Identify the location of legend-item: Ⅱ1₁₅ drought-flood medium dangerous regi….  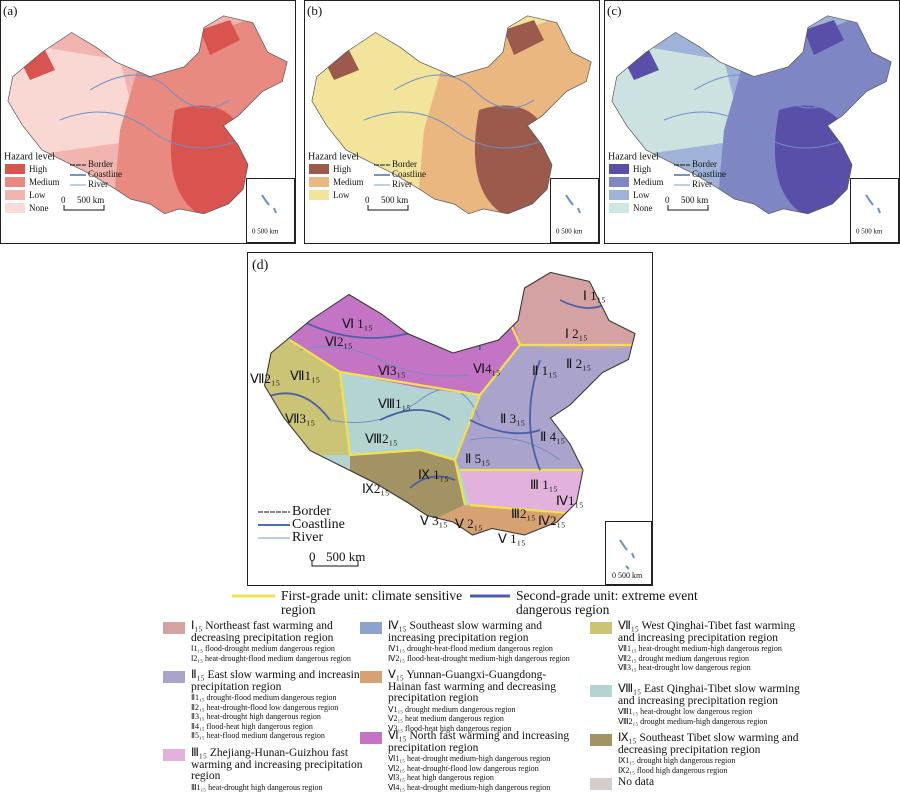
(264, 697).